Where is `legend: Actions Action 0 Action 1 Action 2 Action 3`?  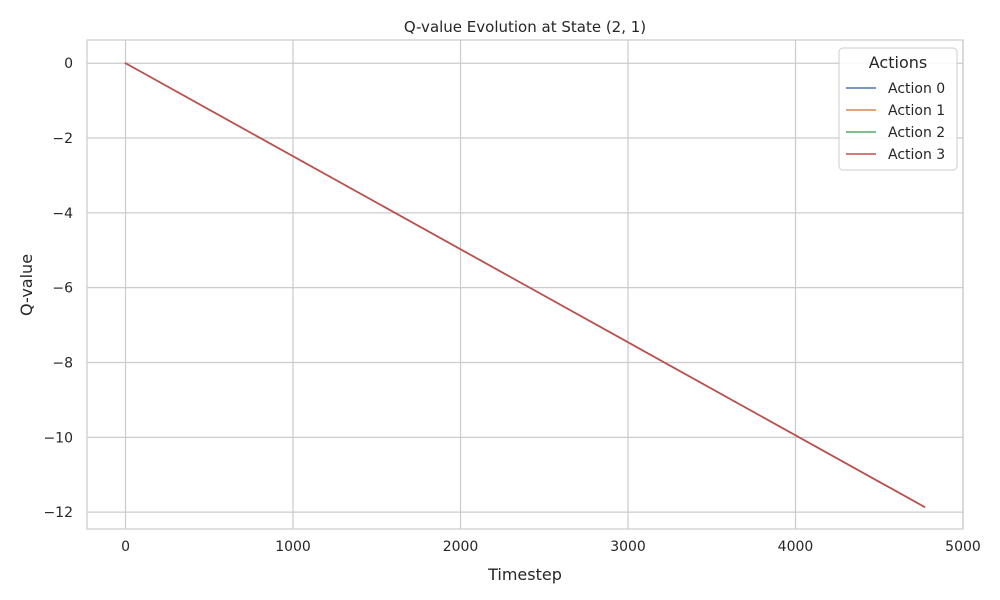 legend: Actions Action 0 Action 1 Action 2 Action 3 is located at coordinates (898, 109).